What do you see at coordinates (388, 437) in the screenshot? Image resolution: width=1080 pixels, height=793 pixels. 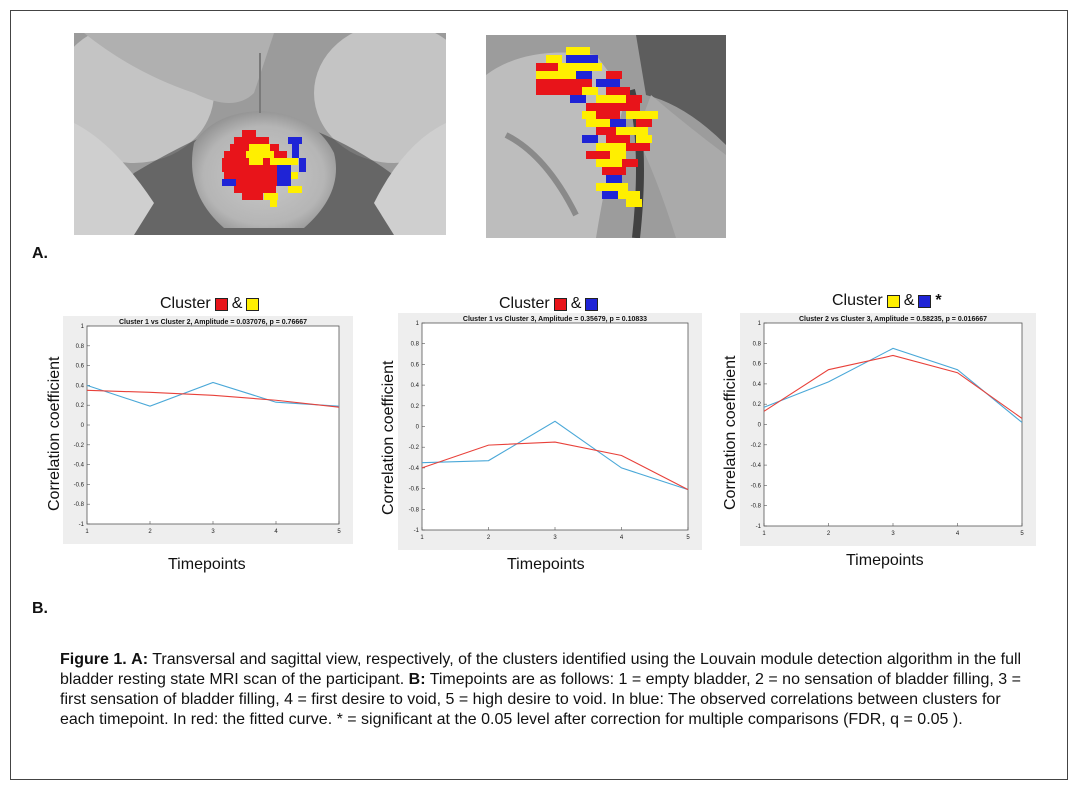 I see `plot-2-ylabel: Correlation coefficient` at bounding box center [388, 437].